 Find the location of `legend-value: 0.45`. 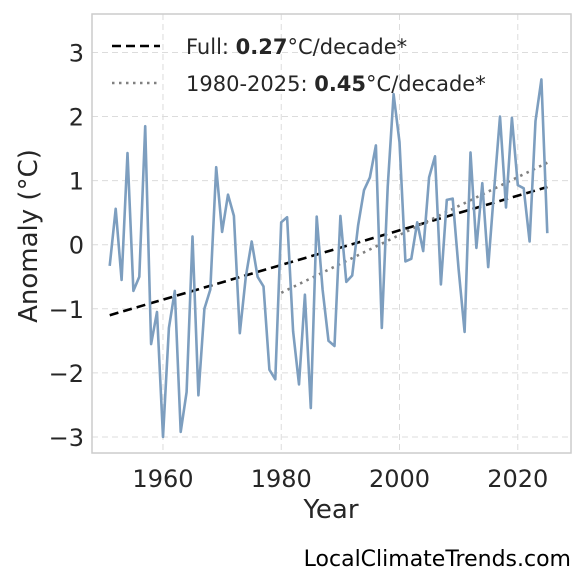

legend-value: 0.45 is located at coordinates (340, 84).